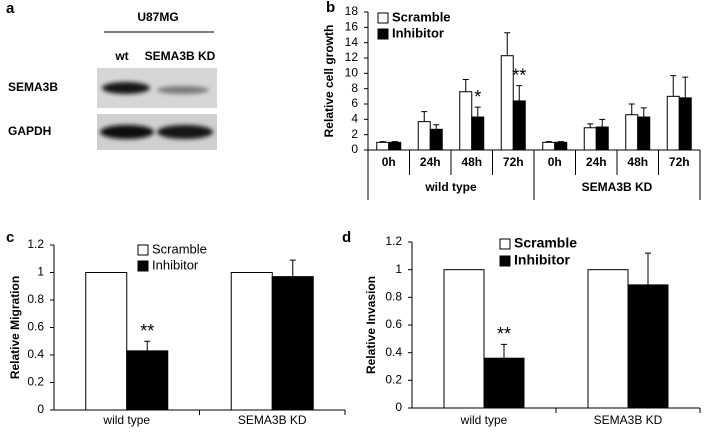  I want to click on y-tick-label: 8, so click(354, 88).